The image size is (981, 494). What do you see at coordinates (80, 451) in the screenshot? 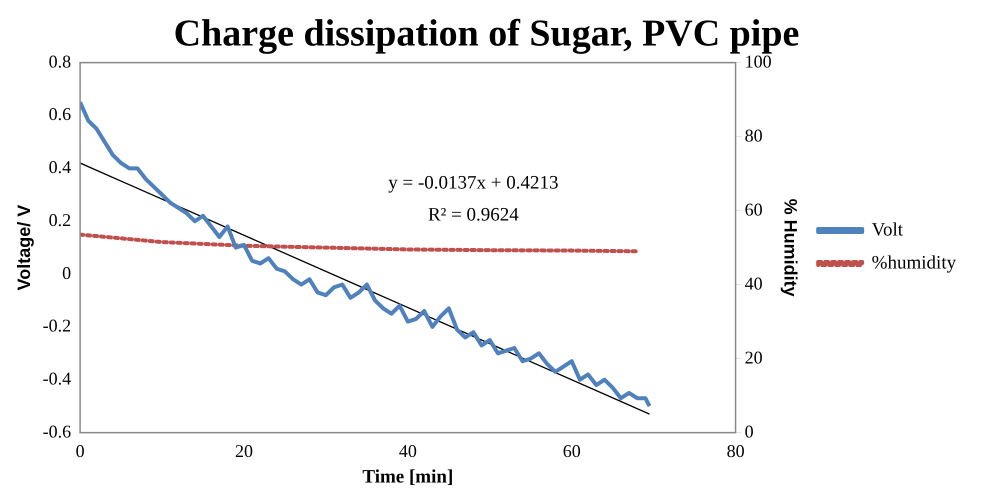
I see `x-tick-label: 0` at bounding box center [80, 451].